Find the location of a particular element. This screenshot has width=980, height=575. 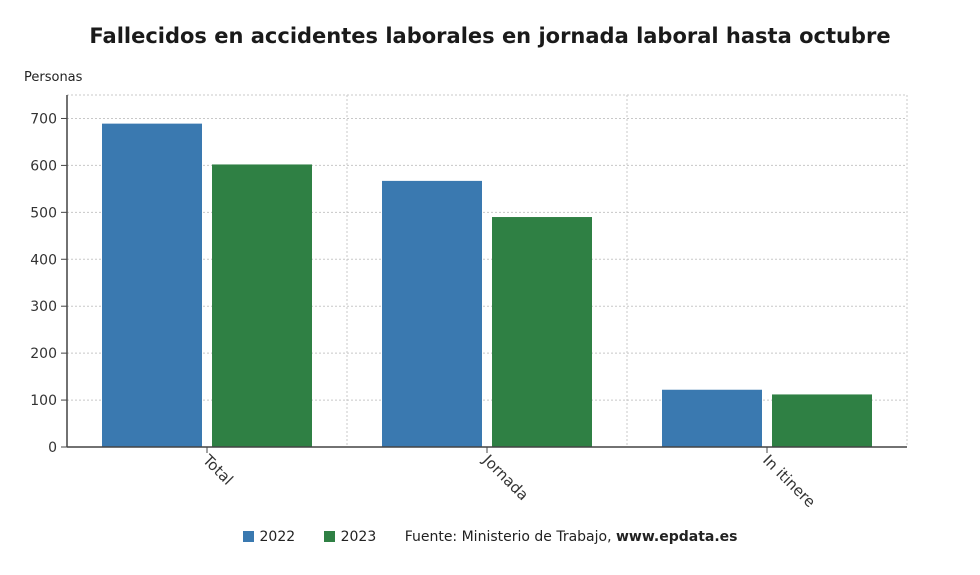

bar-2023-total is located at coordinates (262, 305).